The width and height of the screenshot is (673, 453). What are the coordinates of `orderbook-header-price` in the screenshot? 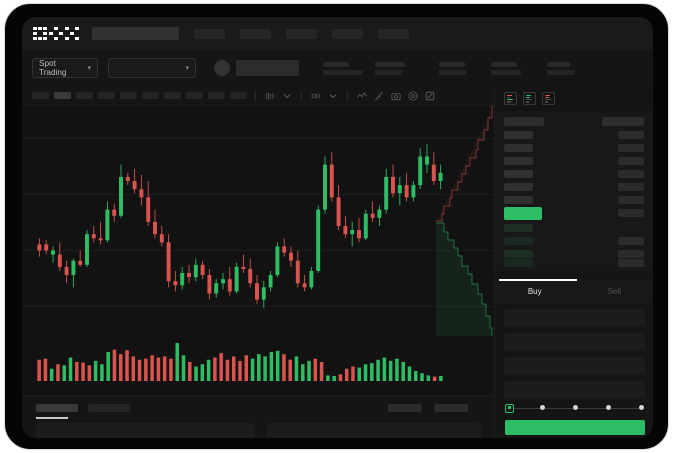 It's located at (524, 121).